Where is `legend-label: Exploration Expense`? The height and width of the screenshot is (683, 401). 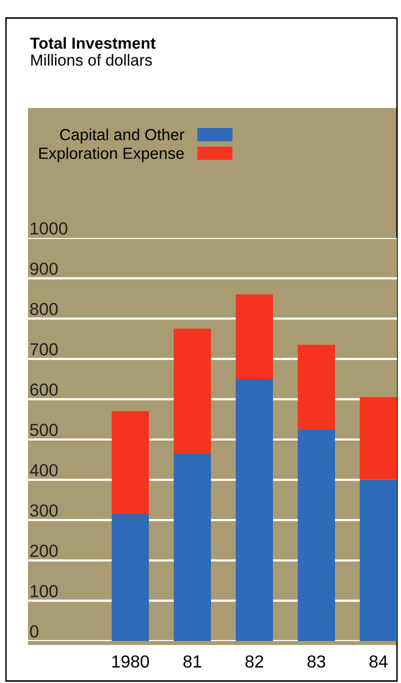
legend-label: Exploration Expense is located at coordinates (111, 154).